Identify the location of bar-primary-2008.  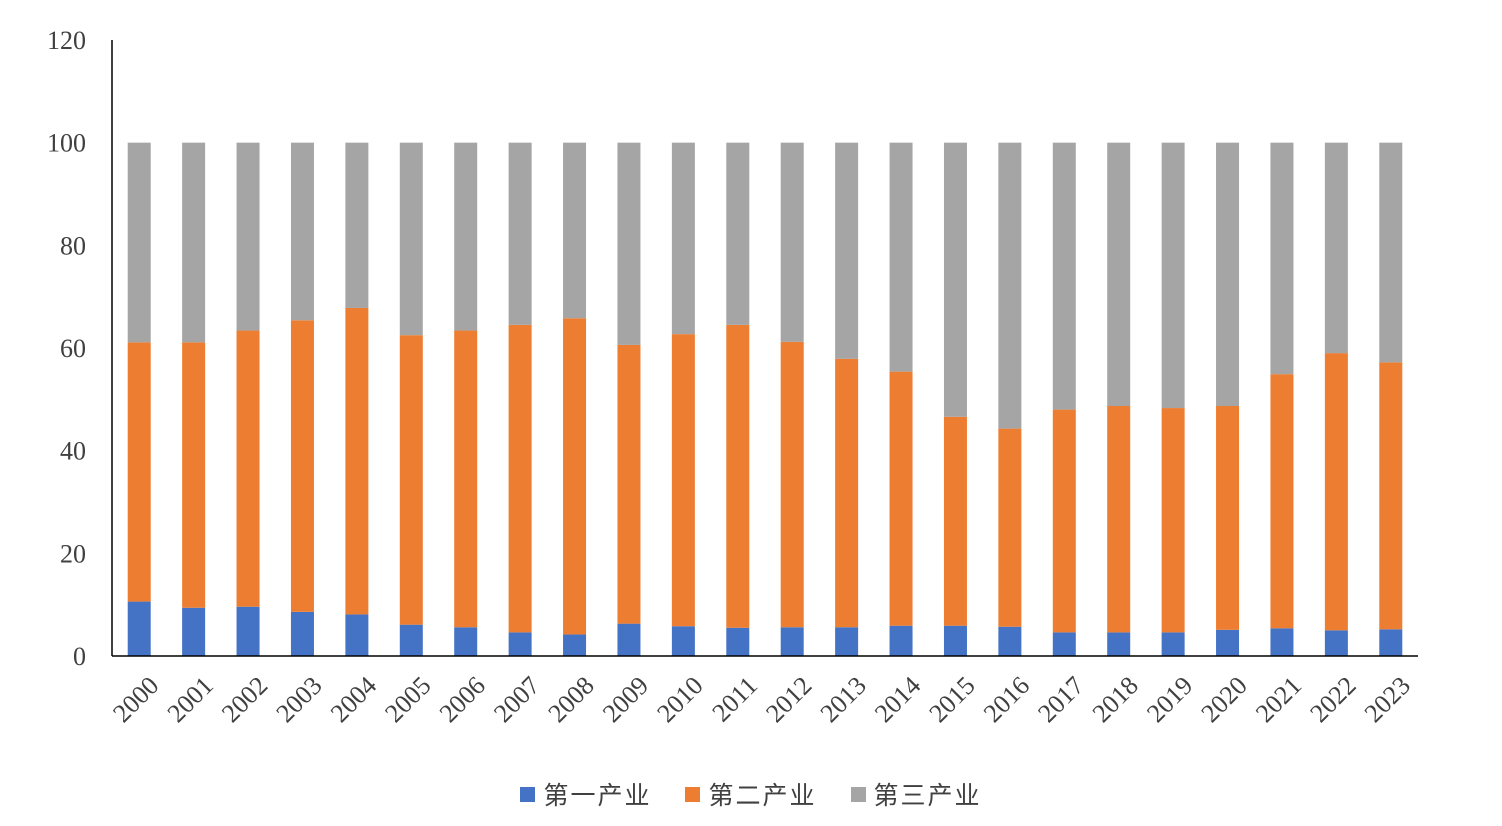
(575, 645).